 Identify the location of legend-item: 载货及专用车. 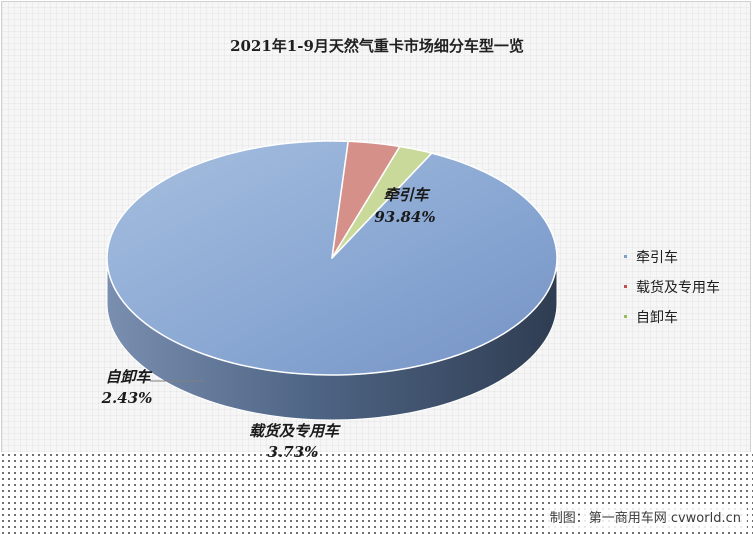
(672, 287).